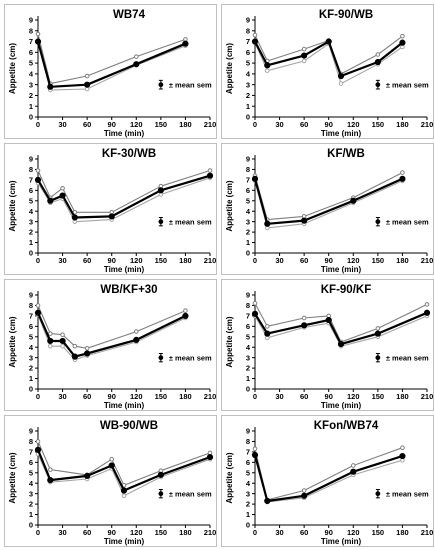  What do you see at coordinates (111, 337) in the screenshot?
I see `series-line-lower` at bounding box center [111, 337].